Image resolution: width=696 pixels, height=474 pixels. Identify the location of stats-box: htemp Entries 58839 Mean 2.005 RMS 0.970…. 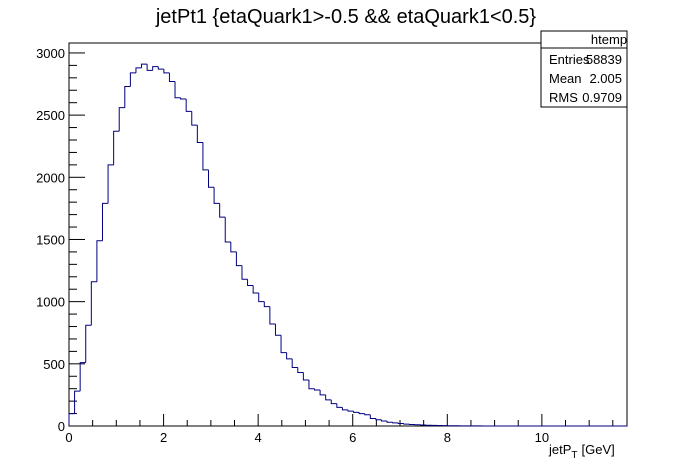
(584, 69).